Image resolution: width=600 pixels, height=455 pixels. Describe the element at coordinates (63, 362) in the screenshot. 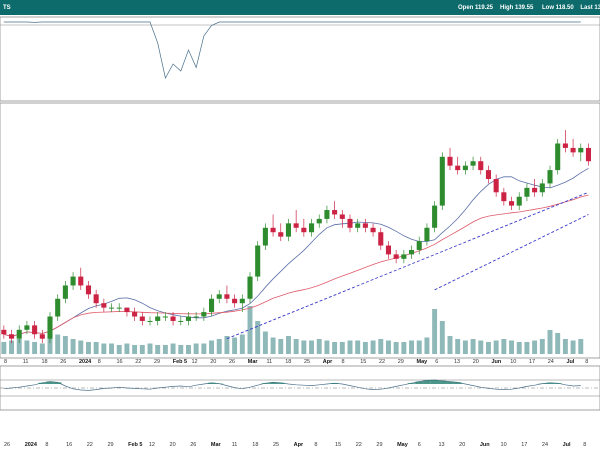

I see `date-tick: 26` at that location.